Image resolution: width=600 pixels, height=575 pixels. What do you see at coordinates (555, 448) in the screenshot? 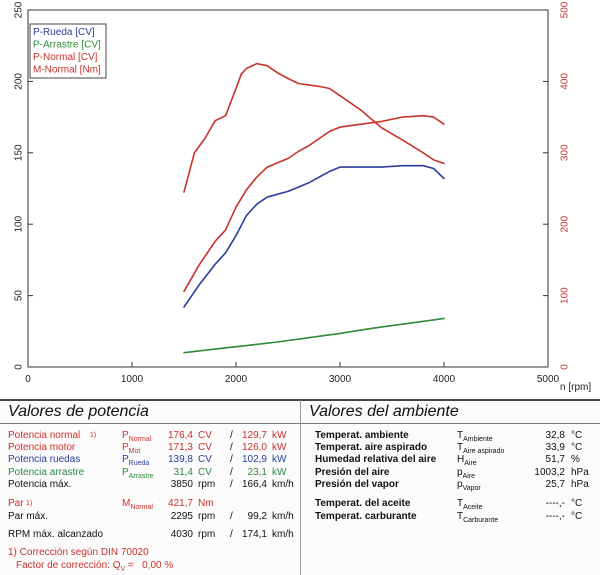
I see `environment-row-value: 33,9` at bounding box center [555, 448].